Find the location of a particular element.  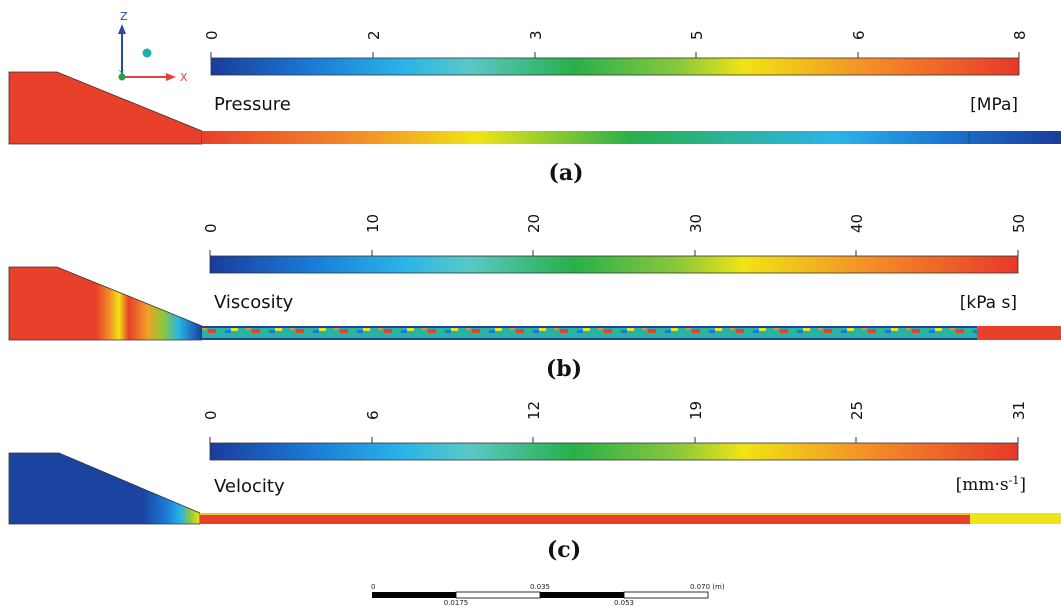

colorbar-tick-labels-a: 0 2 3 5 6 8 is located at coordinates (616, 35).